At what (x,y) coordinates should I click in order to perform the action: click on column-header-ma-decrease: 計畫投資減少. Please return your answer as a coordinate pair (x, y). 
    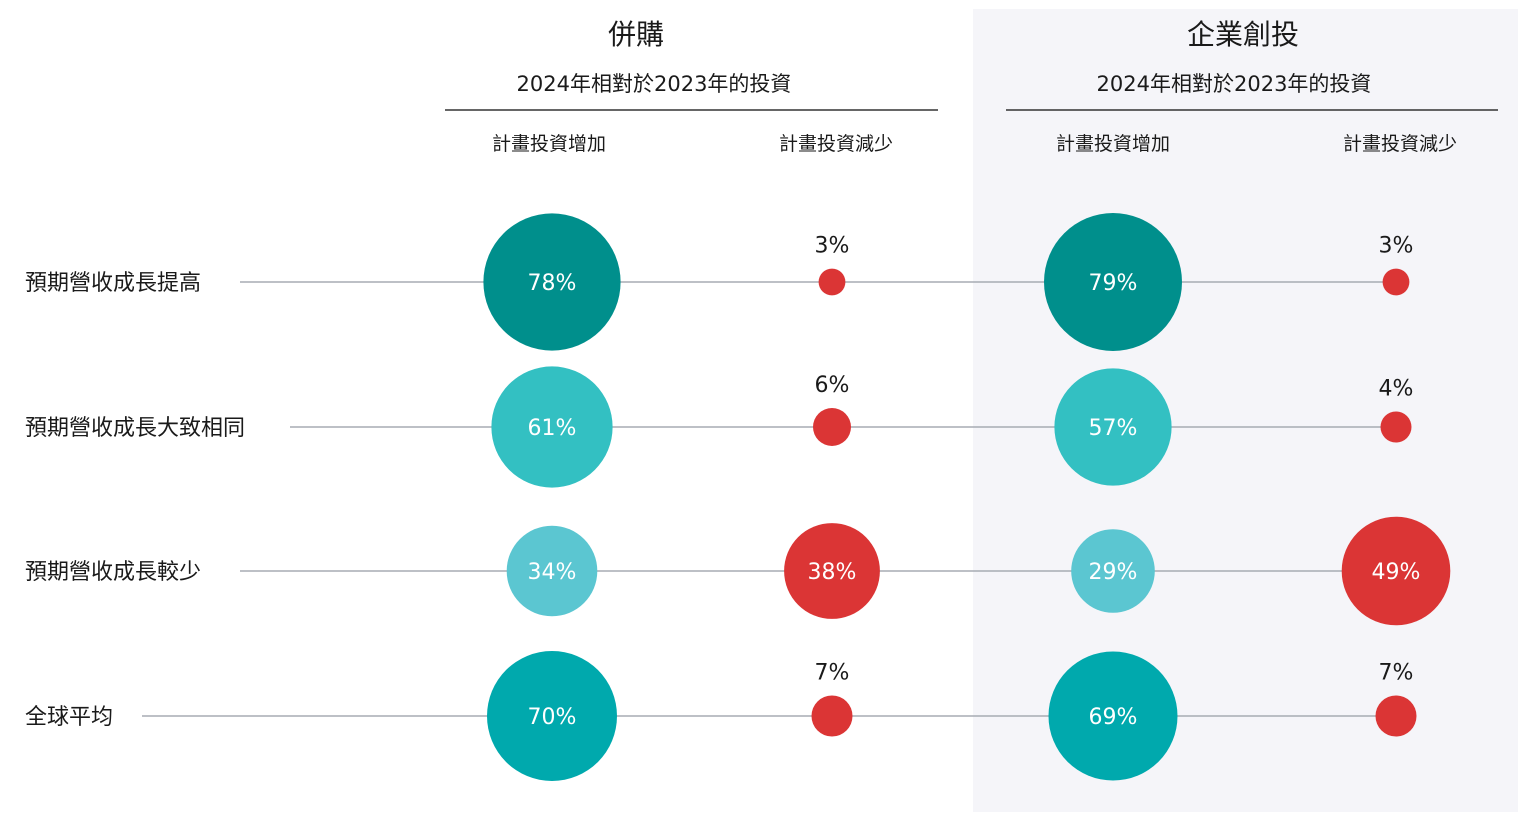
    Looking at the image, I should click on (836, 144).